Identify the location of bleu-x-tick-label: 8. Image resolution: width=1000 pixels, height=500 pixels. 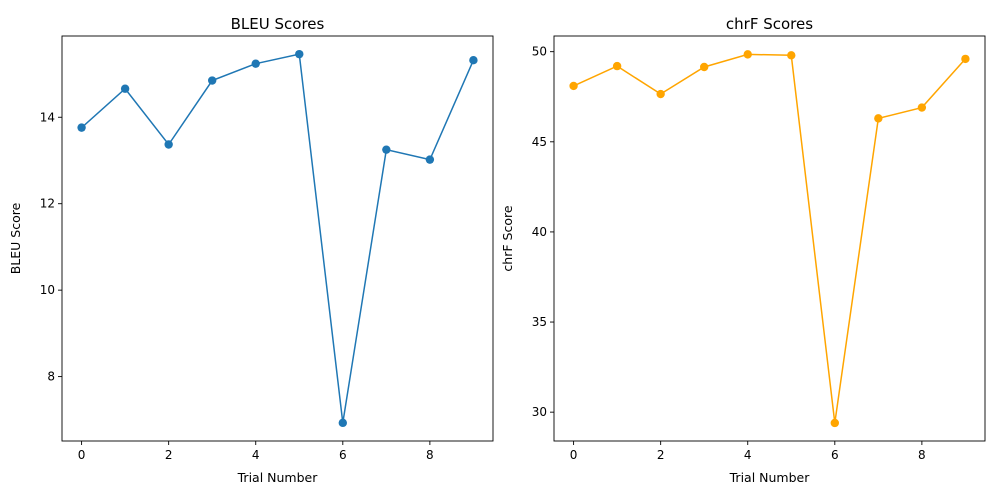
(430, 455).